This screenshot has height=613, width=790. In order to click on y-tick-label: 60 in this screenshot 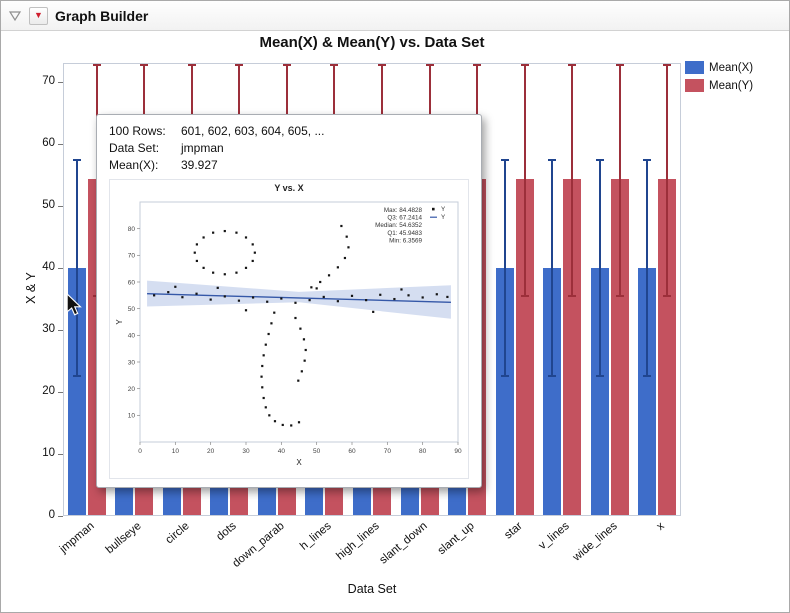, I will do `click(48, 142)`.